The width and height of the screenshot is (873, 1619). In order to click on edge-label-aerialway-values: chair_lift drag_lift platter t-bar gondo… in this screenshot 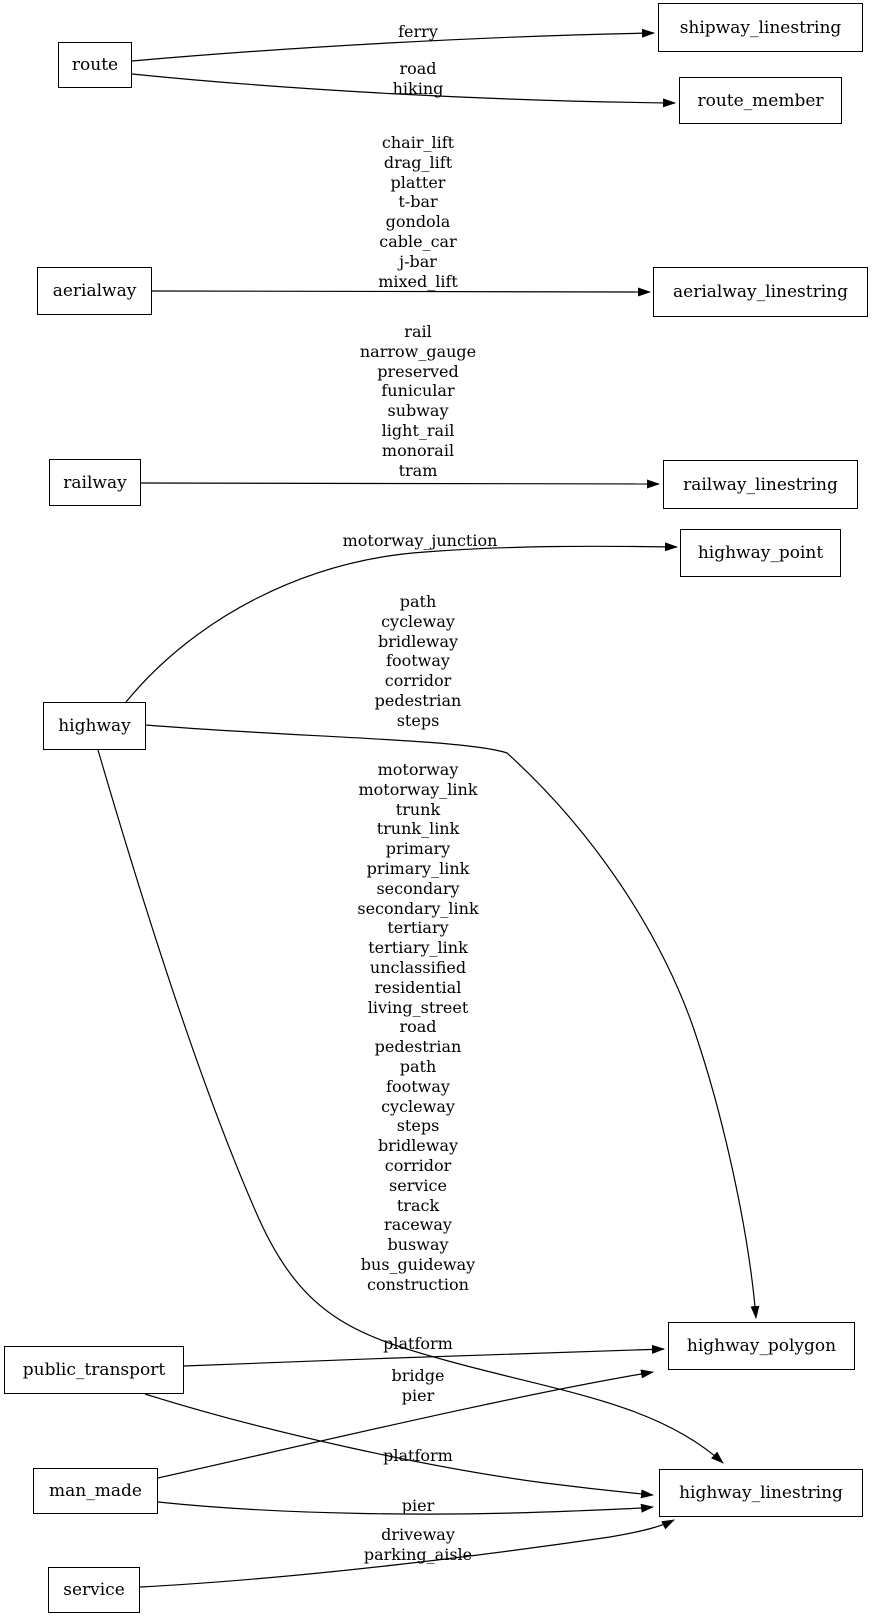, I will do `click(418, 212)`.